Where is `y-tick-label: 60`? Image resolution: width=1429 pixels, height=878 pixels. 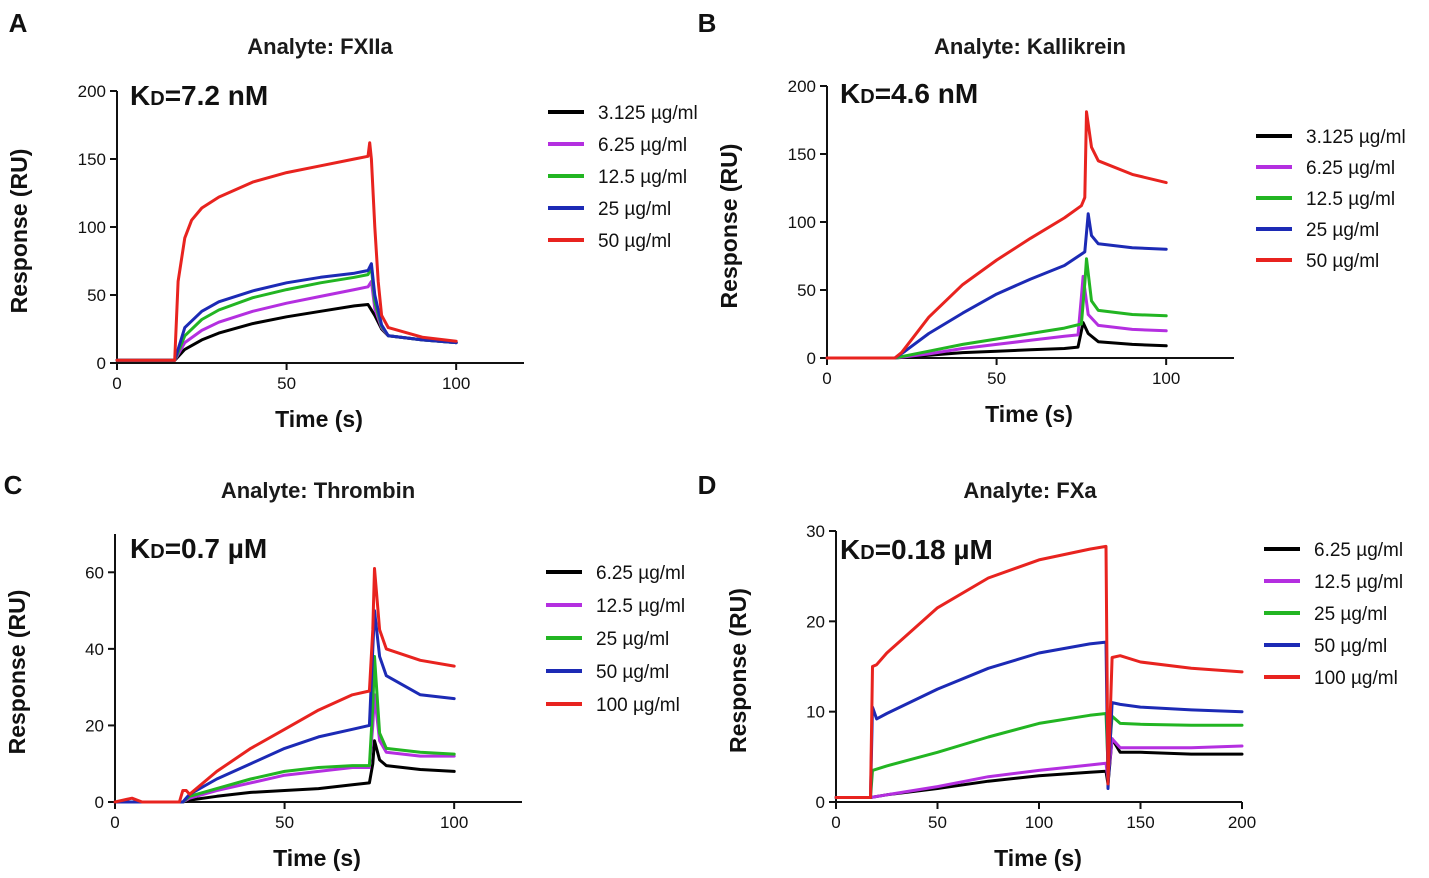
y-tick-label: 60 is located at coordinates (94, 572).